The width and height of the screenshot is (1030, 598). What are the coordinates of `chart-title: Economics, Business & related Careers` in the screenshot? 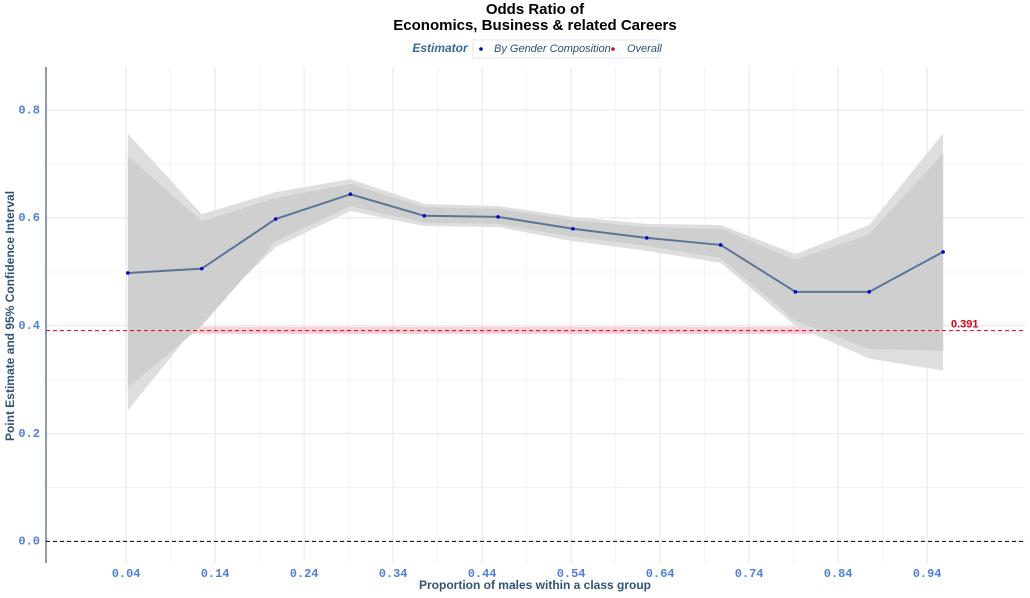 It's located at (534, 25).